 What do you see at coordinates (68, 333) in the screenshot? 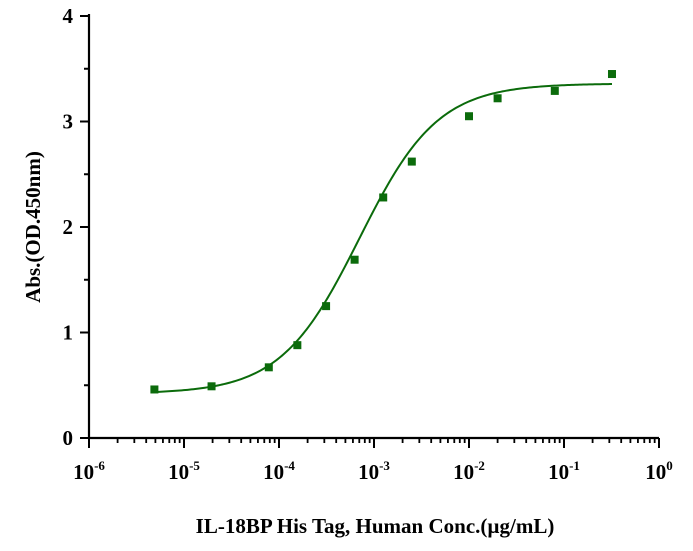
I see `y-tick-label: 1` at bounding box center [68, 333].